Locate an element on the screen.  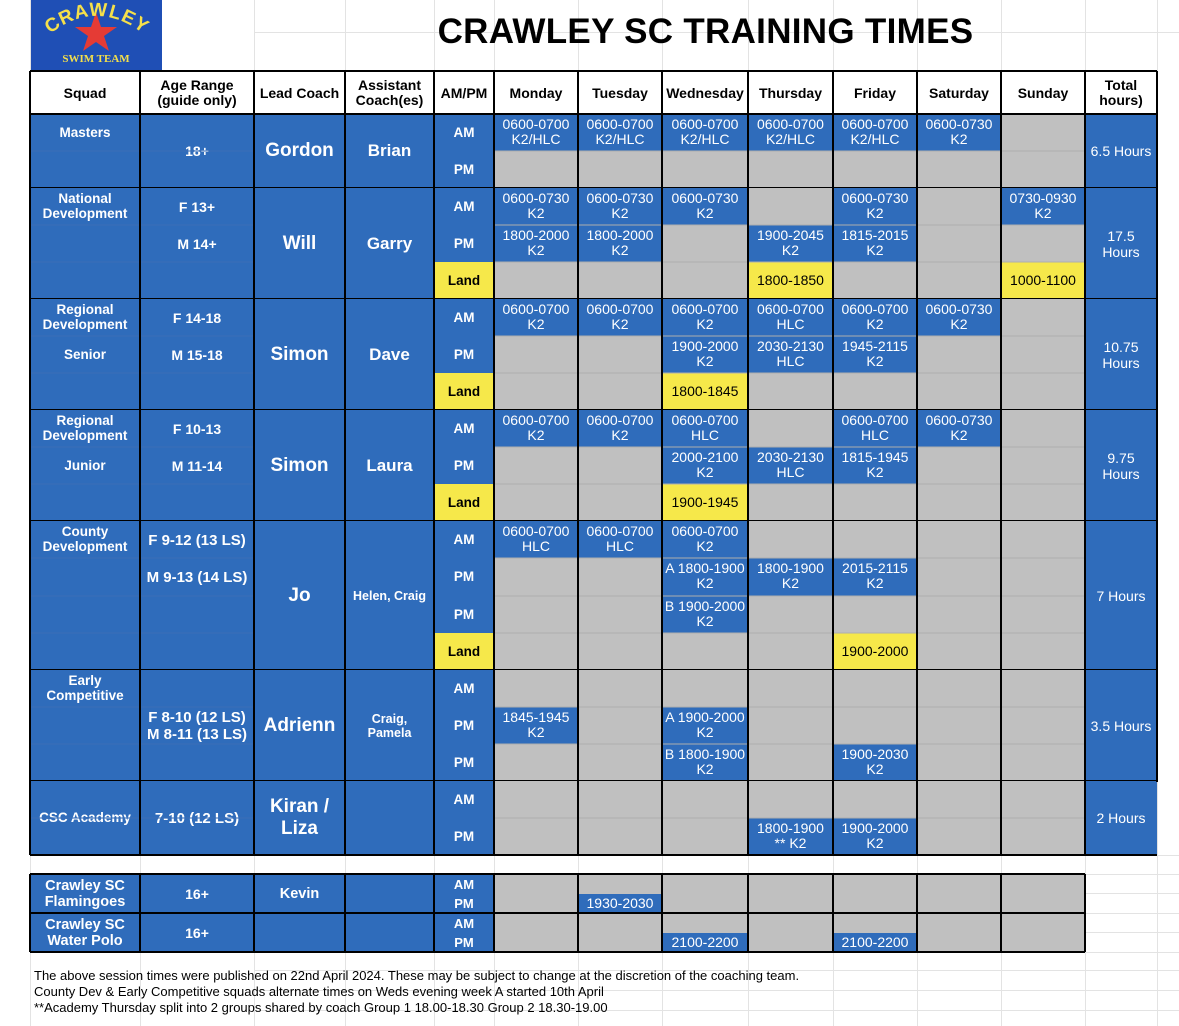
column-header-wednesday-text: Wednesday is located at coordinates (705, 92).